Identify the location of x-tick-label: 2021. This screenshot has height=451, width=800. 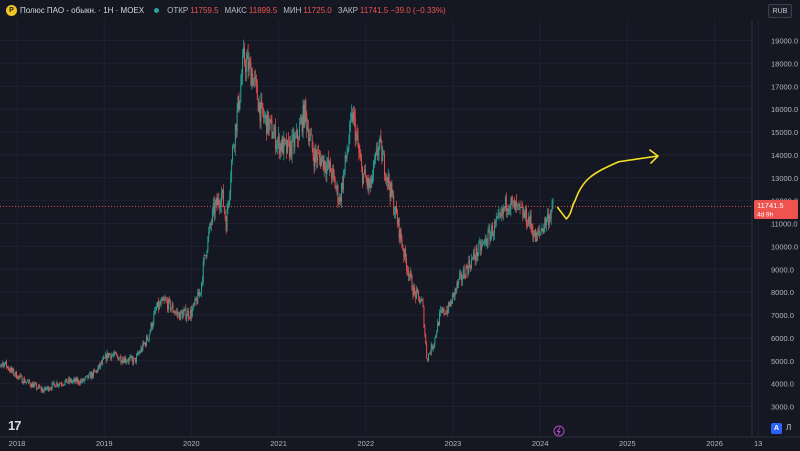
(278, 443).